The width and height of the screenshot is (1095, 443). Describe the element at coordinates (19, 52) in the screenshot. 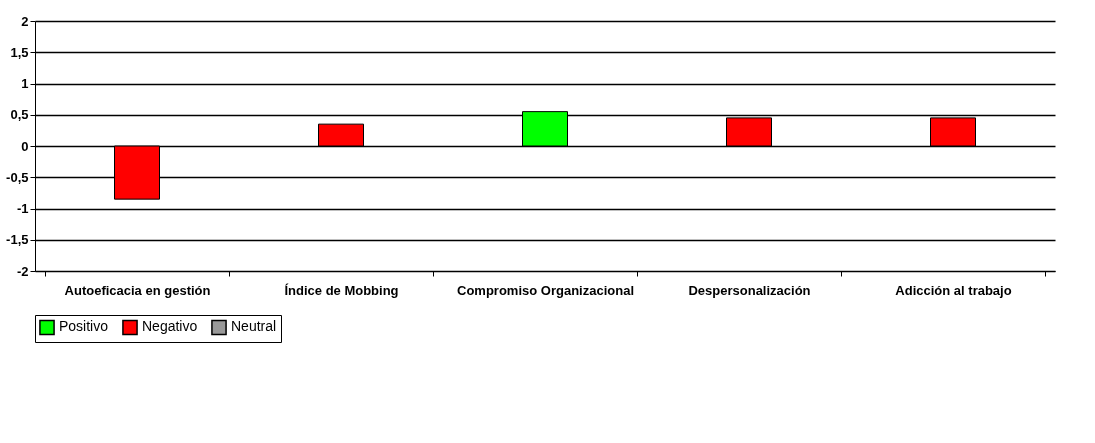

I see `y-tick-label: 1,5` at that location.